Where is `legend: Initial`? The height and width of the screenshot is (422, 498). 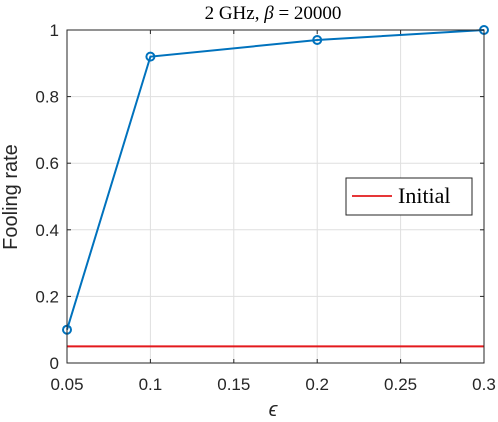
legend: Initial is located at coordinates (409, 196).